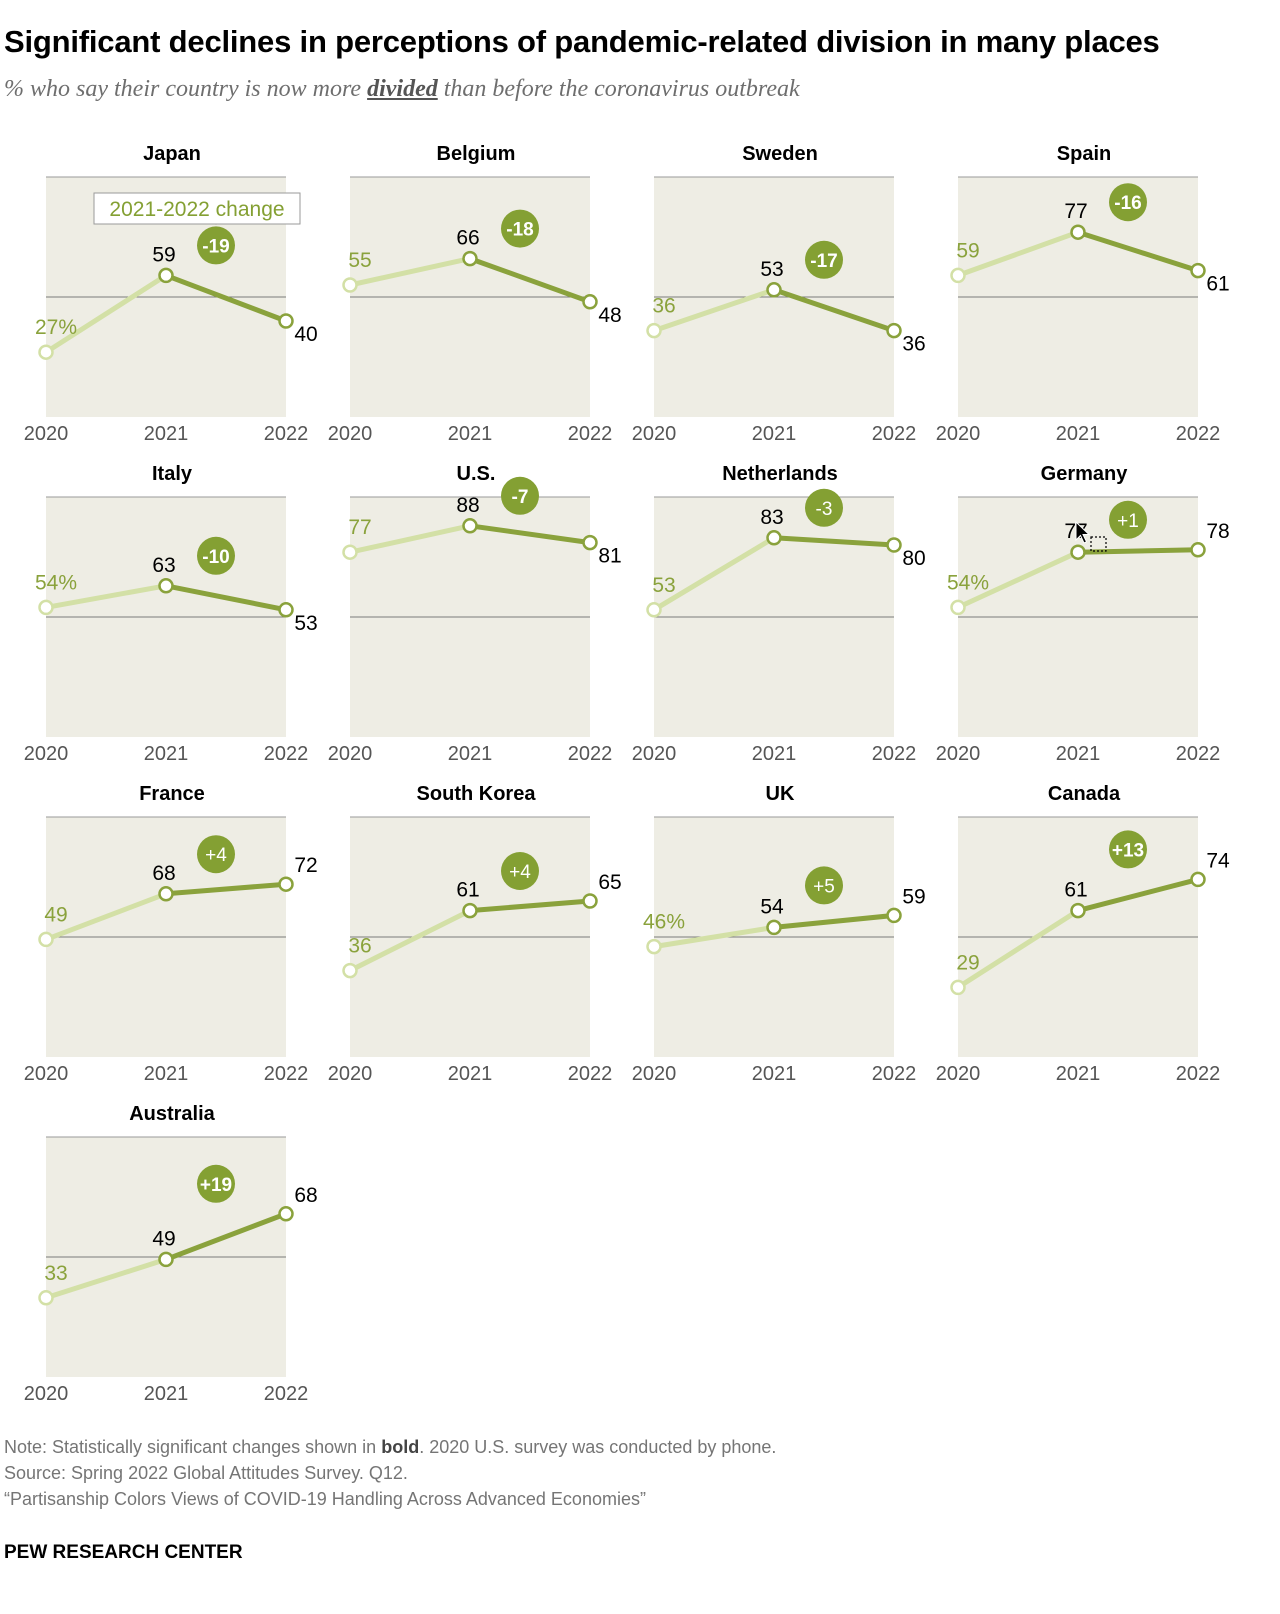  What do you see at coordinates (163, 565) in the screenshot?
I see `label-2021-italy: 63` at bounding box center [163, 565].